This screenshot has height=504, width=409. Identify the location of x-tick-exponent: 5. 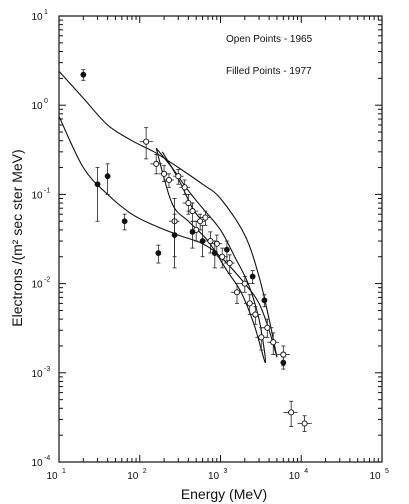
(387, 471).